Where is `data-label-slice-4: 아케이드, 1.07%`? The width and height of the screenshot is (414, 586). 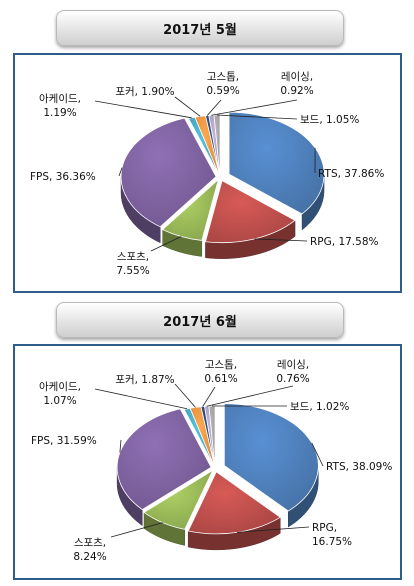 data-label-slice-4: 아케이드, 1.07% is located at coordinates (60, 394).